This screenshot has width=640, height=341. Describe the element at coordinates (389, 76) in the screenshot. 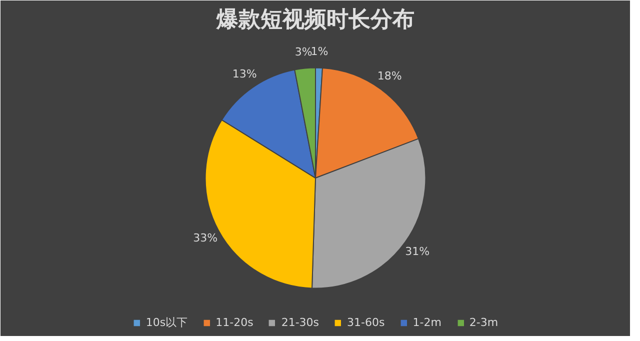

I see `data-label: 18%` at that location.